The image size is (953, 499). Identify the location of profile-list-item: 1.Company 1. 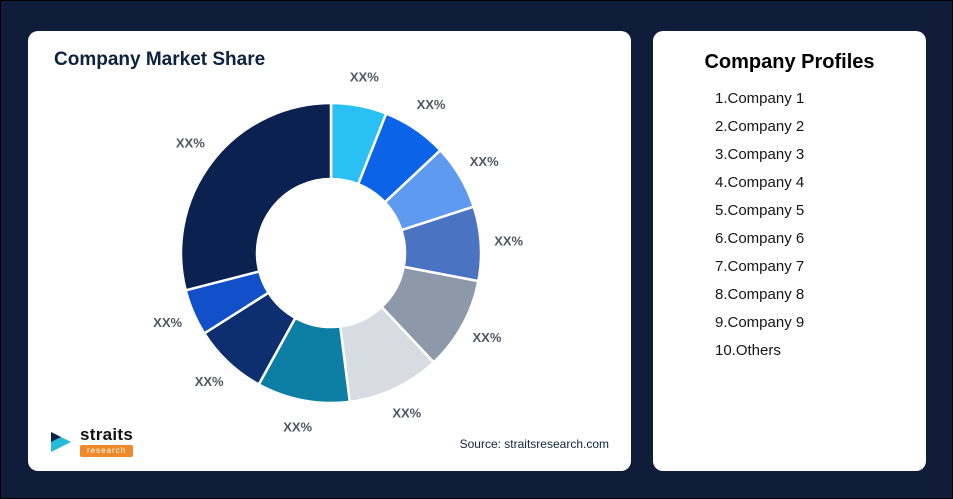
(760, 98).